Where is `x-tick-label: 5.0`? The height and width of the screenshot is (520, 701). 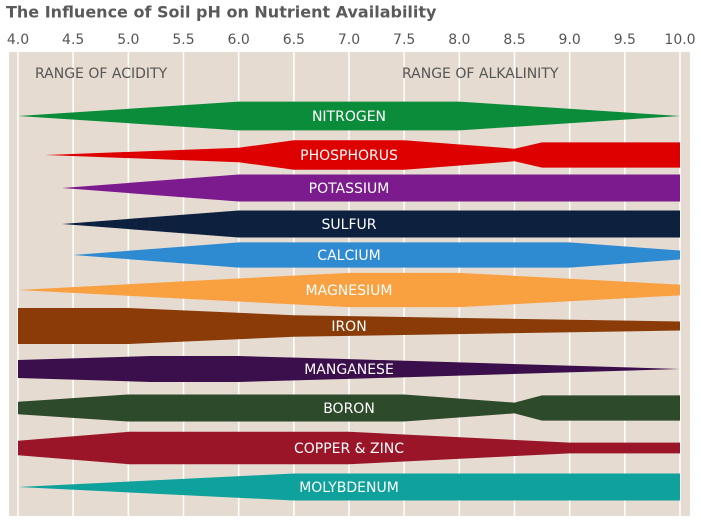
x-tick-label: 5.0 is located at coordinates (128, 40).